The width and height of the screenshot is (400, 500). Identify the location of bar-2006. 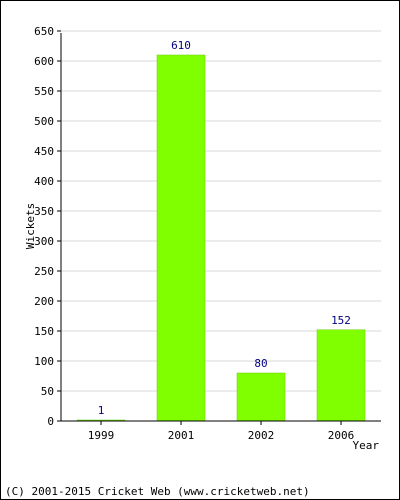
(341, 375).